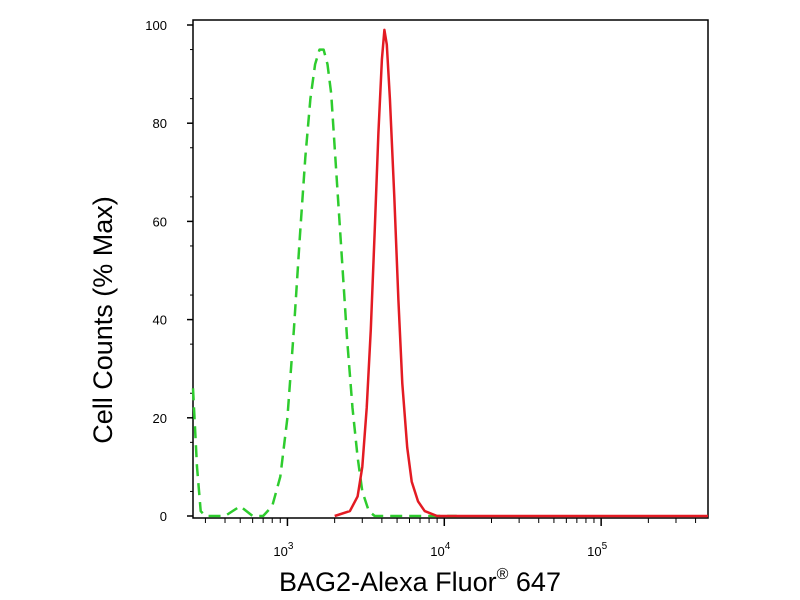 This screenshot has height=600, width=800. I want to click on x-tick-label: 10⁴, so click(440, 550).